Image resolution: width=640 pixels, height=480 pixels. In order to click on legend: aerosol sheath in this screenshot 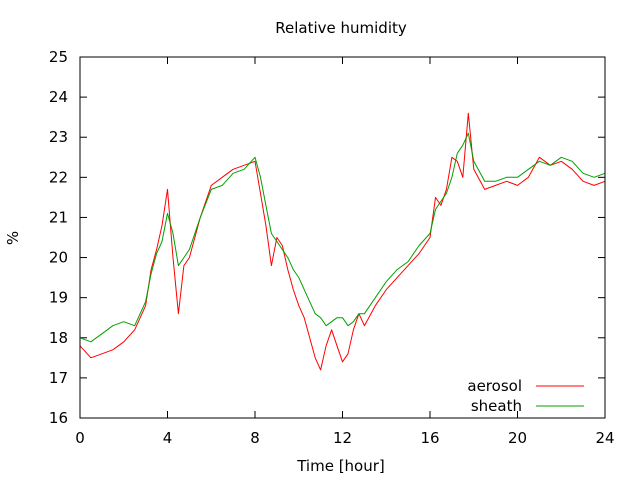, I will do `click(525, 396)`.